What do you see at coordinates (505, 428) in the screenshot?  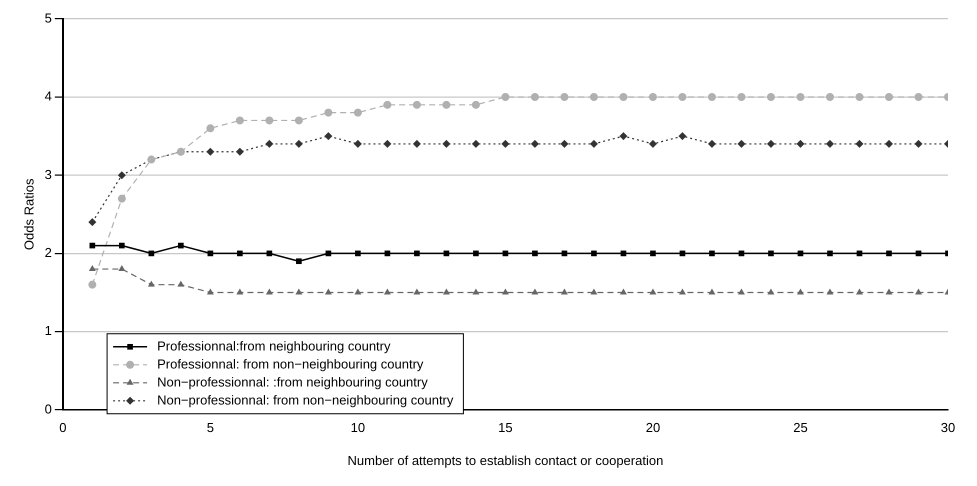 I see `x-tick-label: 15` at bounding box center [505, 428].